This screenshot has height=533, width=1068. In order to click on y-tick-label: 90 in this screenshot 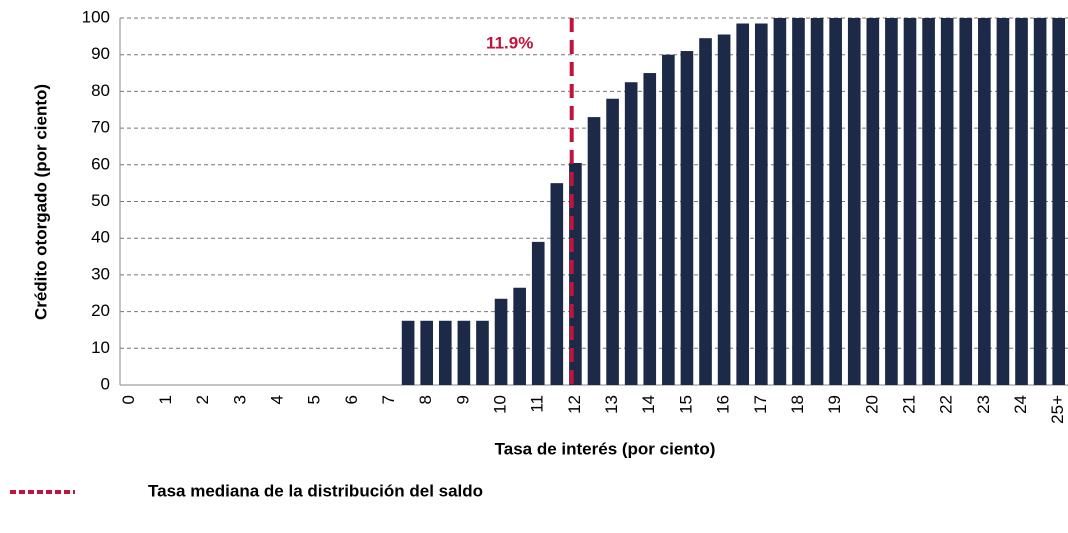, I will do `click(100, 53)`.